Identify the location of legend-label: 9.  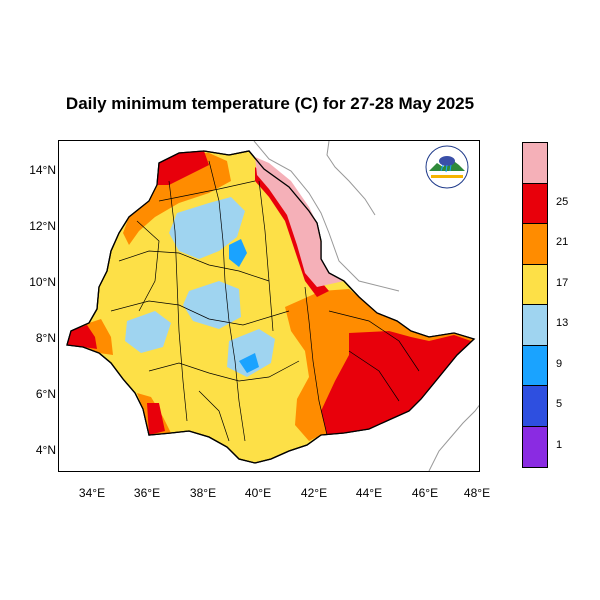
(559, 363).